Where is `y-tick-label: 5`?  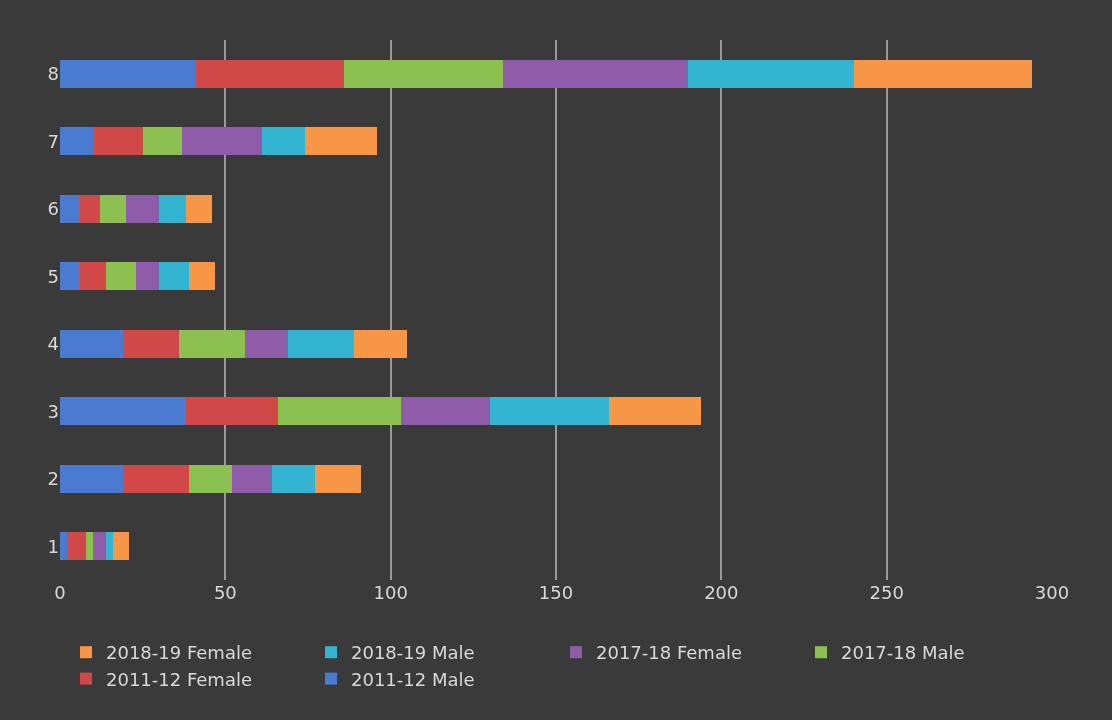 y-tick-label: 5 is located at coordinates (53, 276).